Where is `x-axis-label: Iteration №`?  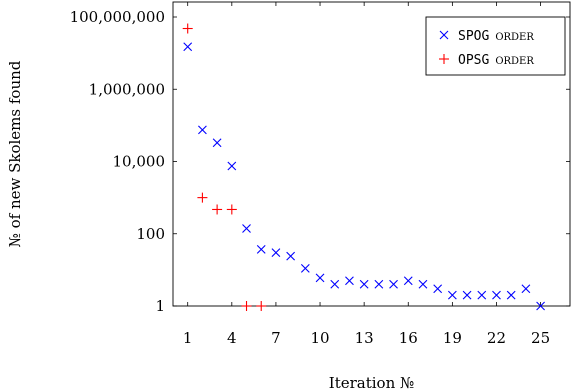
x-axis-label: Iteration № is located at coordinates (371, 383).